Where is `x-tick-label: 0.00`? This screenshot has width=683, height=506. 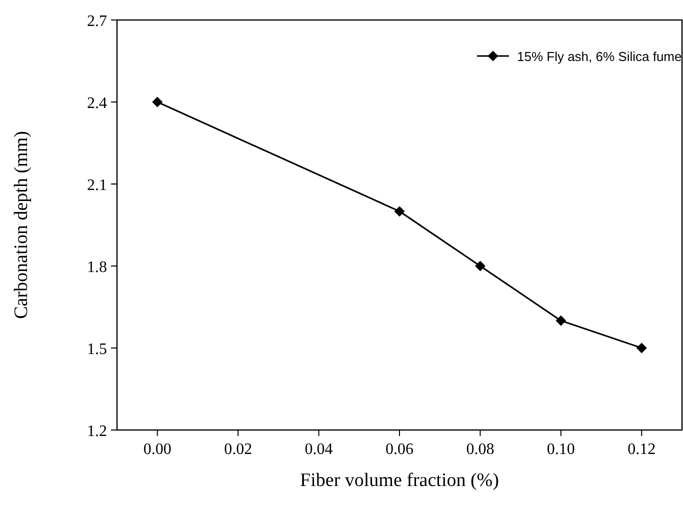
x-tick-label: 0.00 is located at coordinates (157, 449).